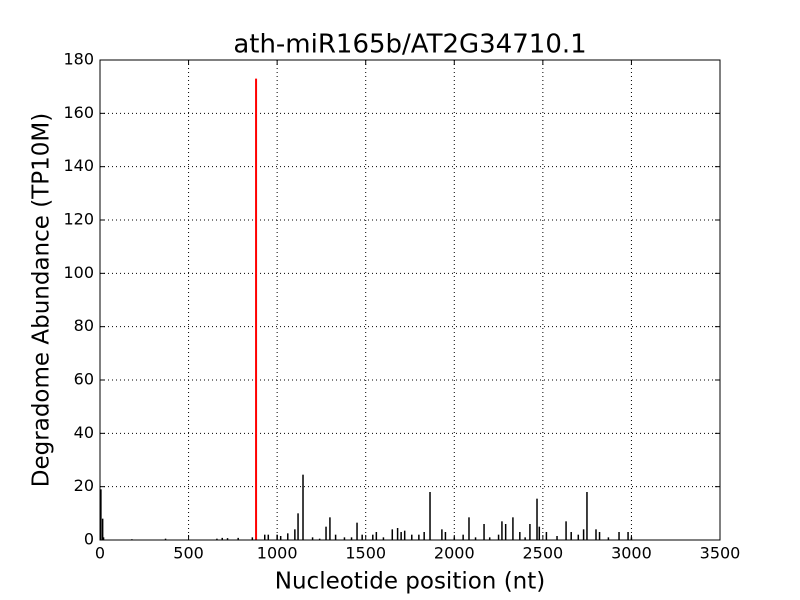 This screenshot has width=800, height=600. Describe the element at coordinates (277, 553) in the screenshot. I see `x-tick-label: 1000` at that location.